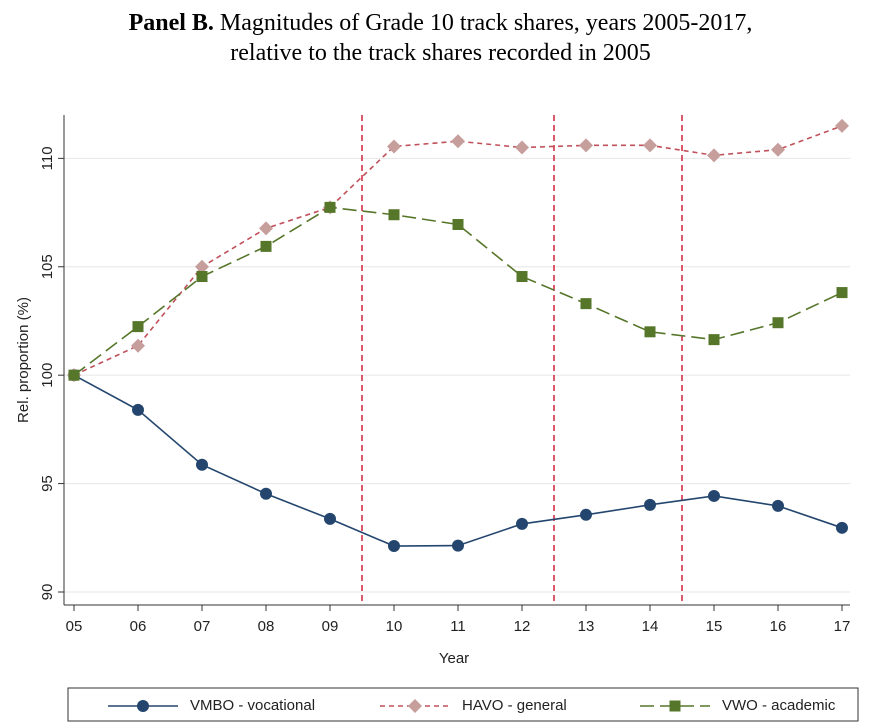 This screenshot has width=881, height=722. Describe the element at coordinates (23, 360) in the screenshot. I see `y-axis-label: Rel. proportion (%)` at that location.